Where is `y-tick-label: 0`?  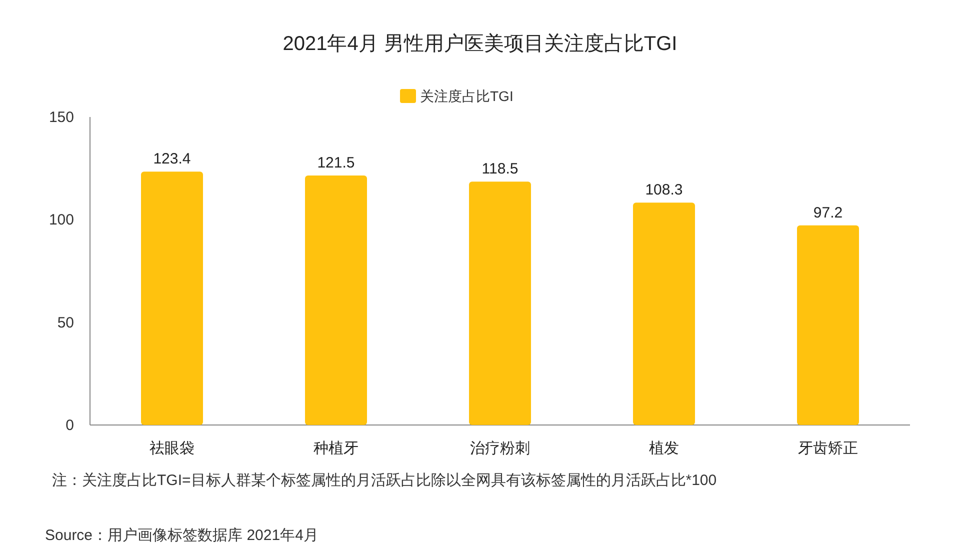
y-tick-label: 0 is located at coordinates (70, 425).